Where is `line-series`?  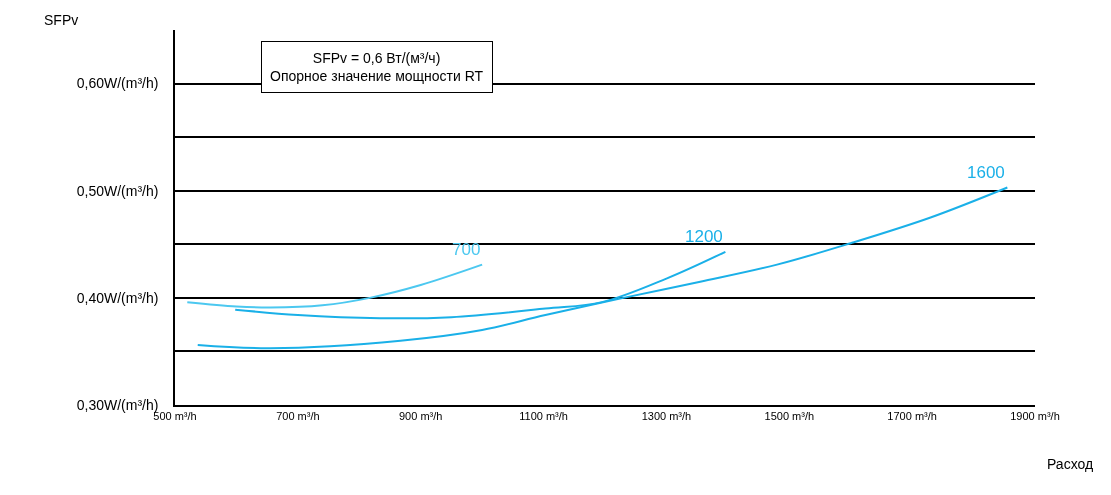 line-series is located at coordinates (335, 286).